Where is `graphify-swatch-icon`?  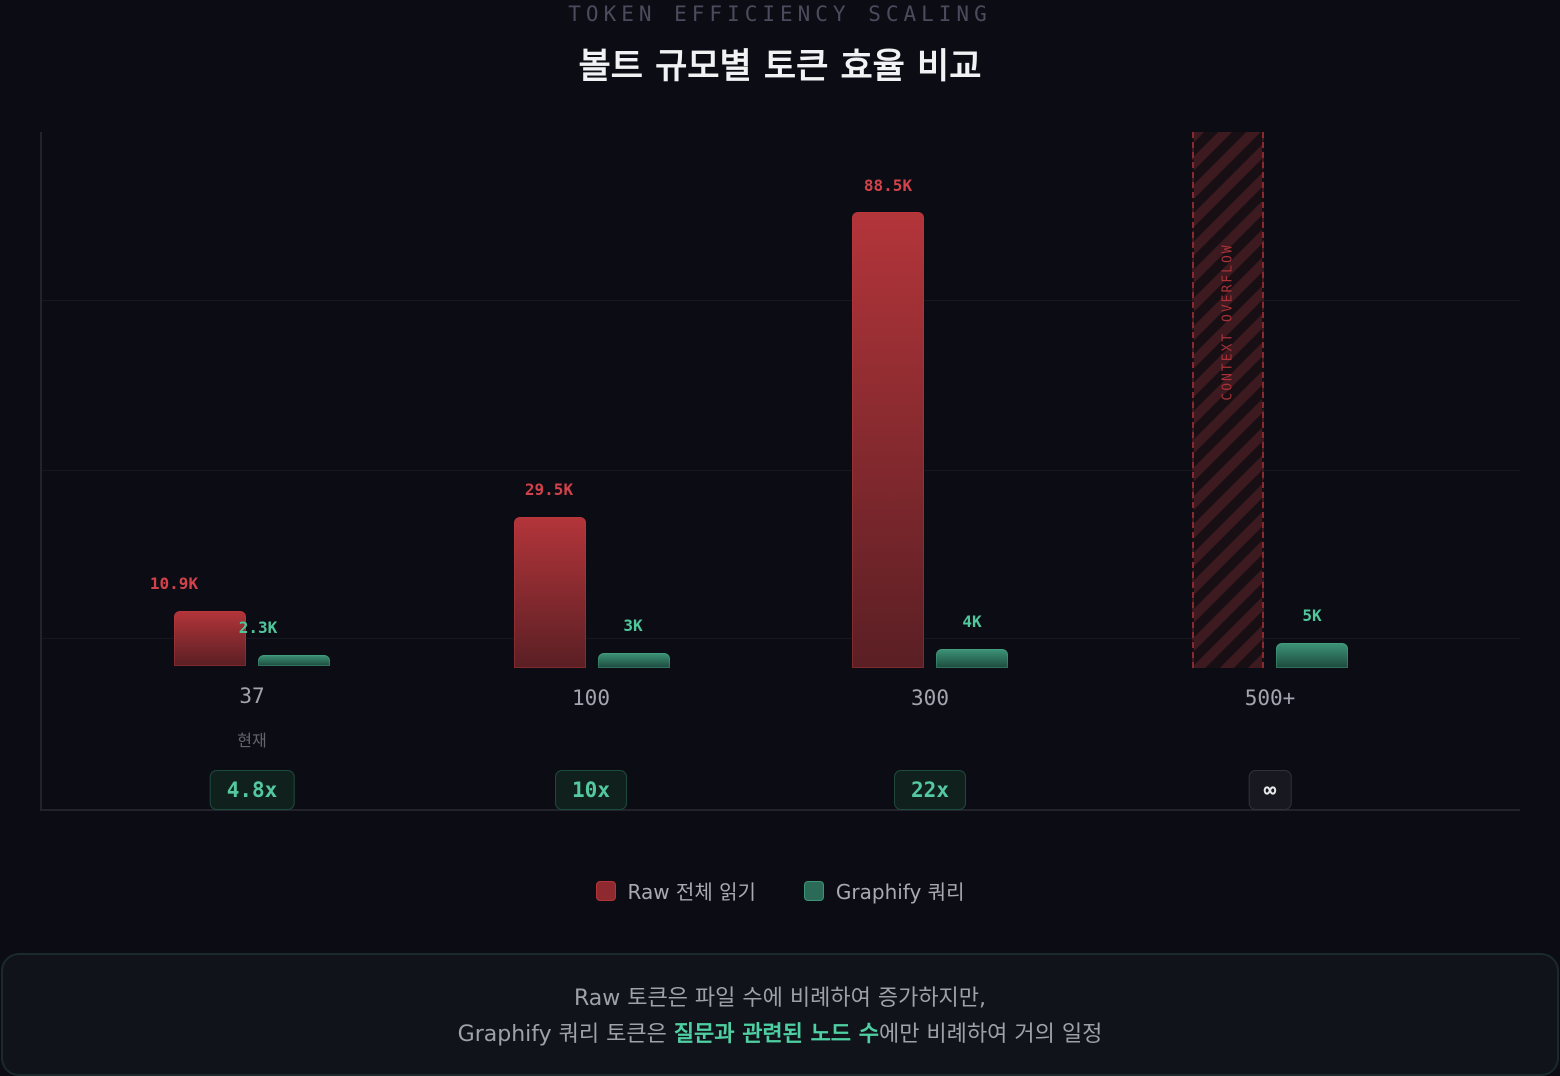 graphify-swatch-icon is located at coordinates (813, 890).